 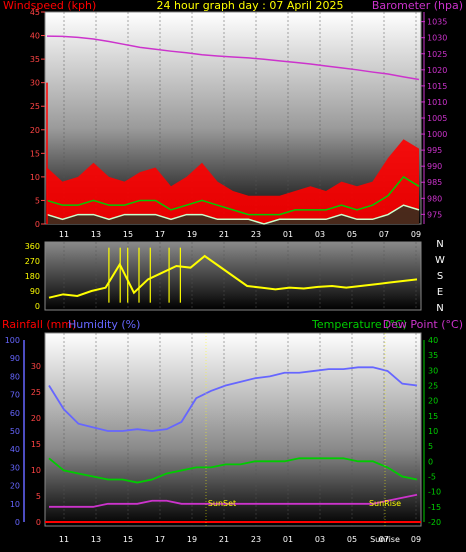 What do you see at coordinates (434, 166) in the screenshot?
I see `tick-label: 990` at bounding box center [434, 166].